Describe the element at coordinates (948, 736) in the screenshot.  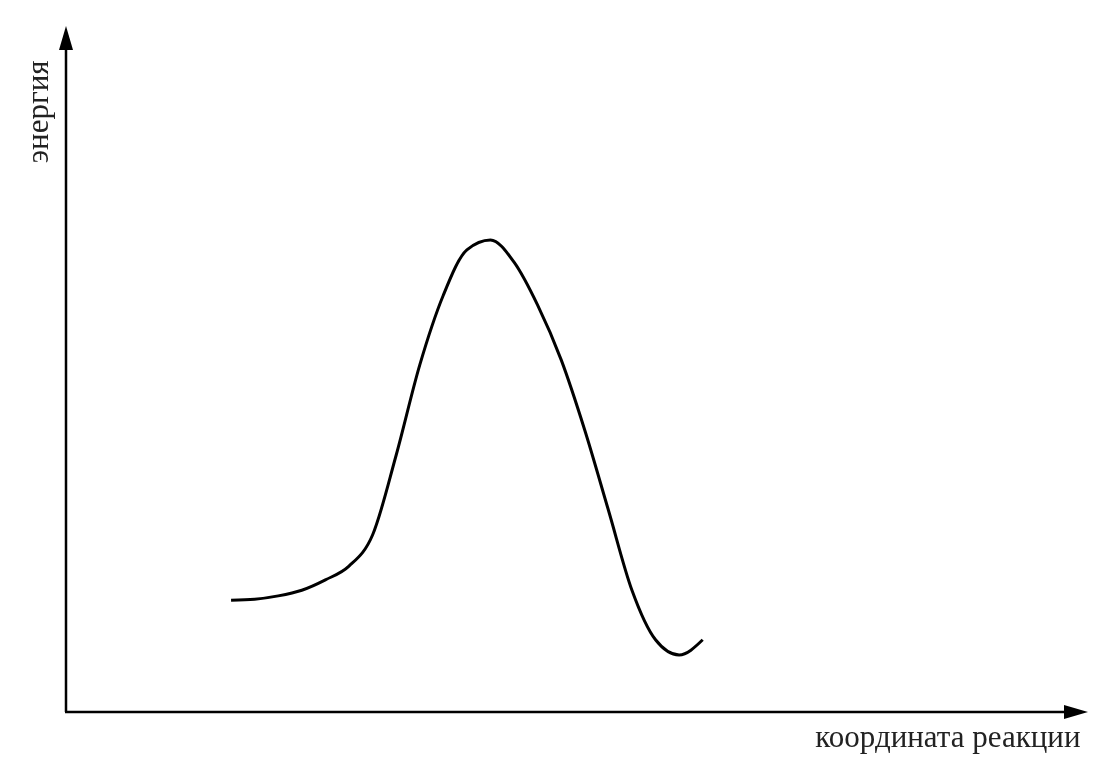
I see `x-axis-title: координата реакции` at that location.